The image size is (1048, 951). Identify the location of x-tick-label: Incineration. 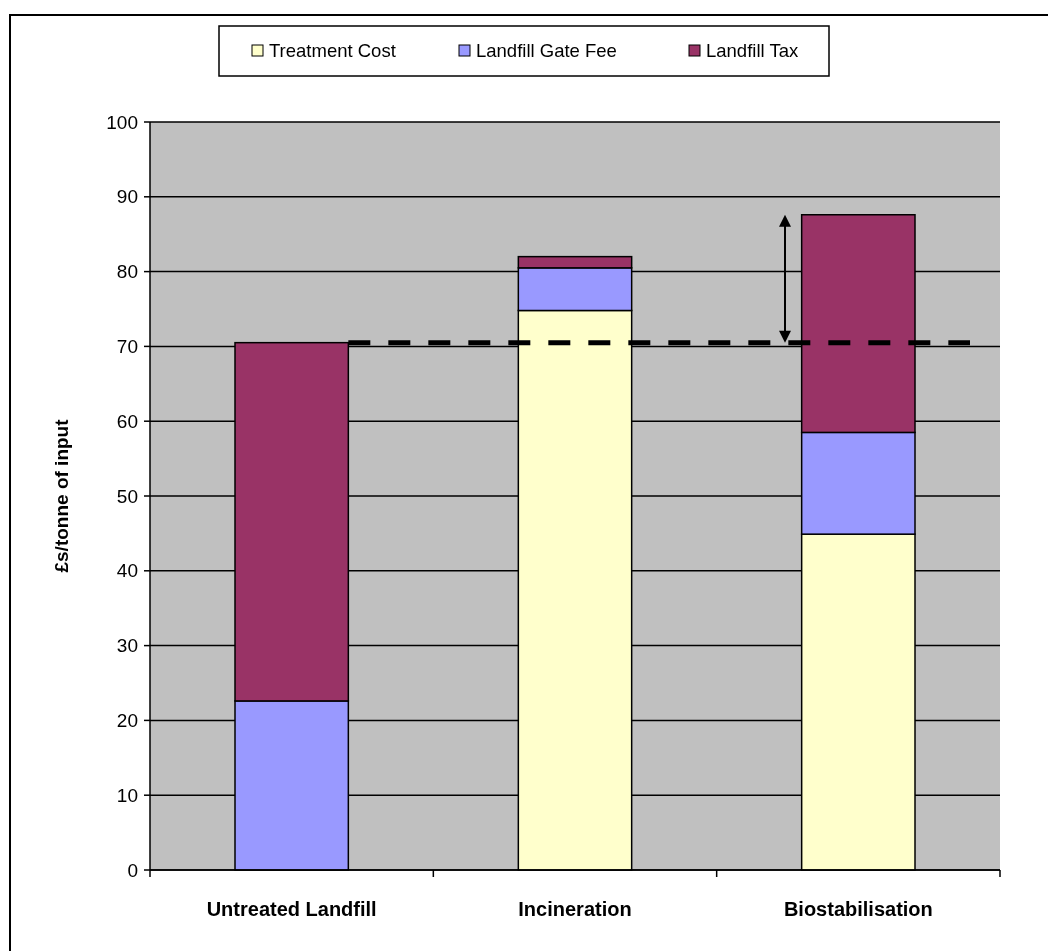
(575, 909).